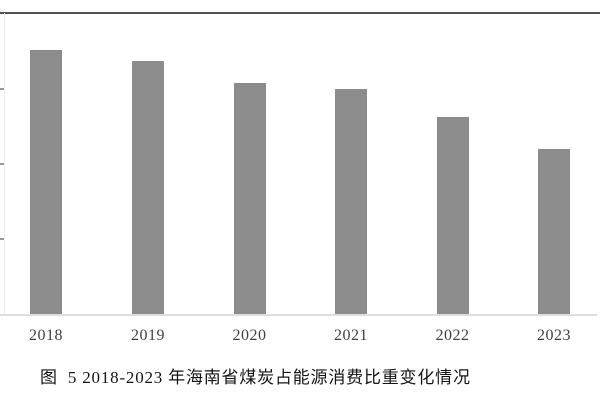 The image size is (600, 400). Describe the element at coordinates (249, 199) in the screenshot. I see `bar-2020` at that location.